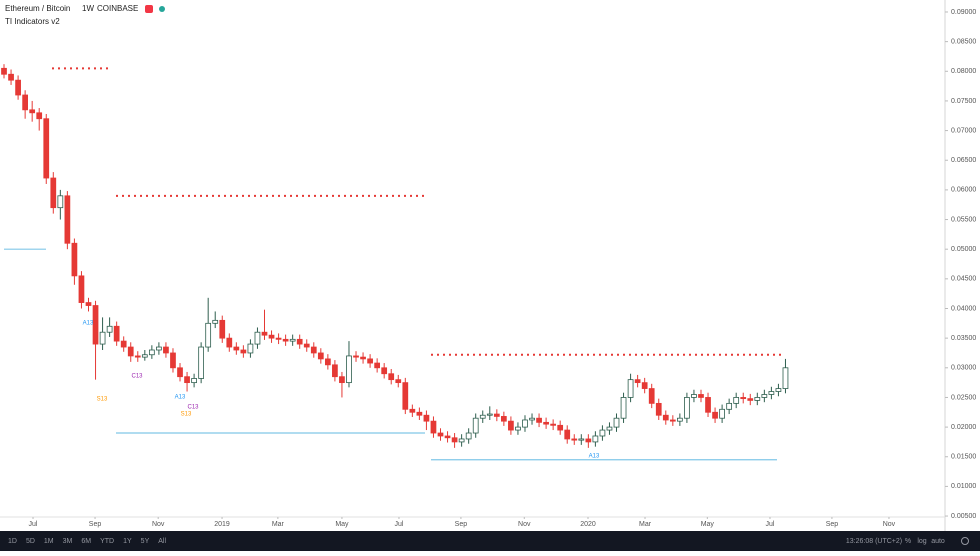  I want to click on x-tick-label: 2019, so click(222, 524).